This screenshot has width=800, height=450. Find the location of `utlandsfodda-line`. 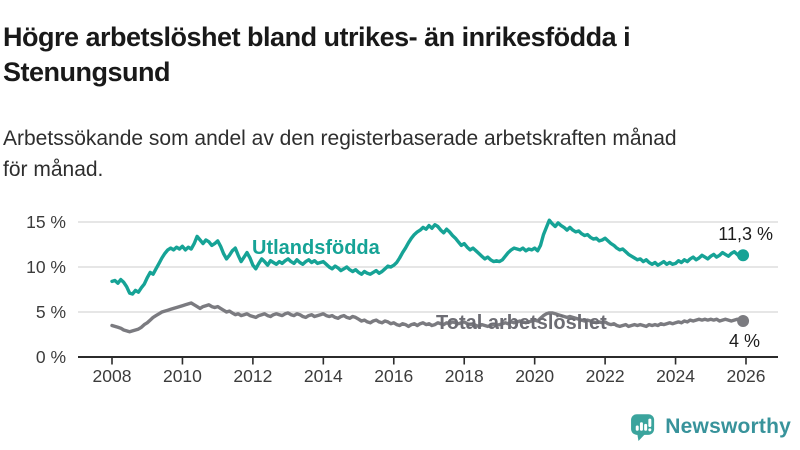

utlandsfodda-line is located at coordinates (427, 257).